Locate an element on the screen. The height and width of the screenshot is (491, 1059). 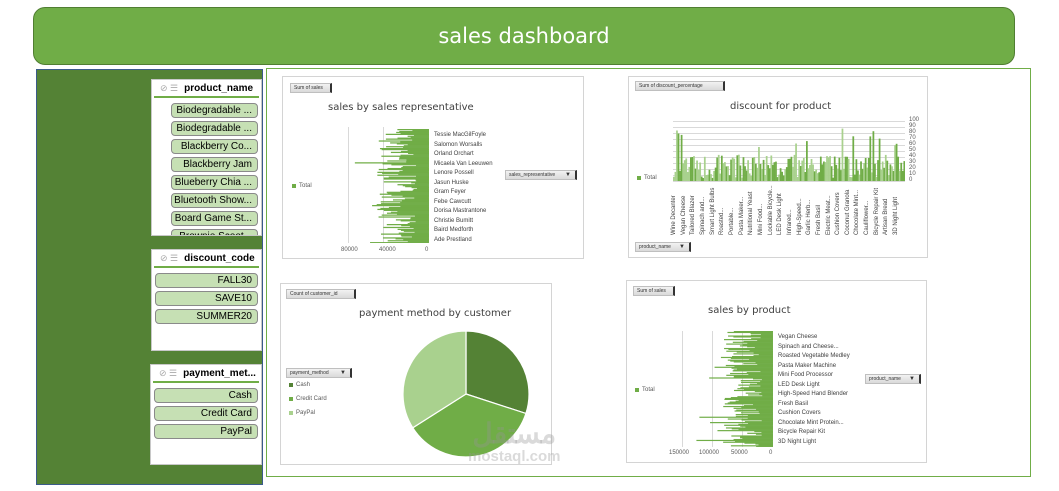
pie-slice-credit-card is located at coordinates (469, 425).